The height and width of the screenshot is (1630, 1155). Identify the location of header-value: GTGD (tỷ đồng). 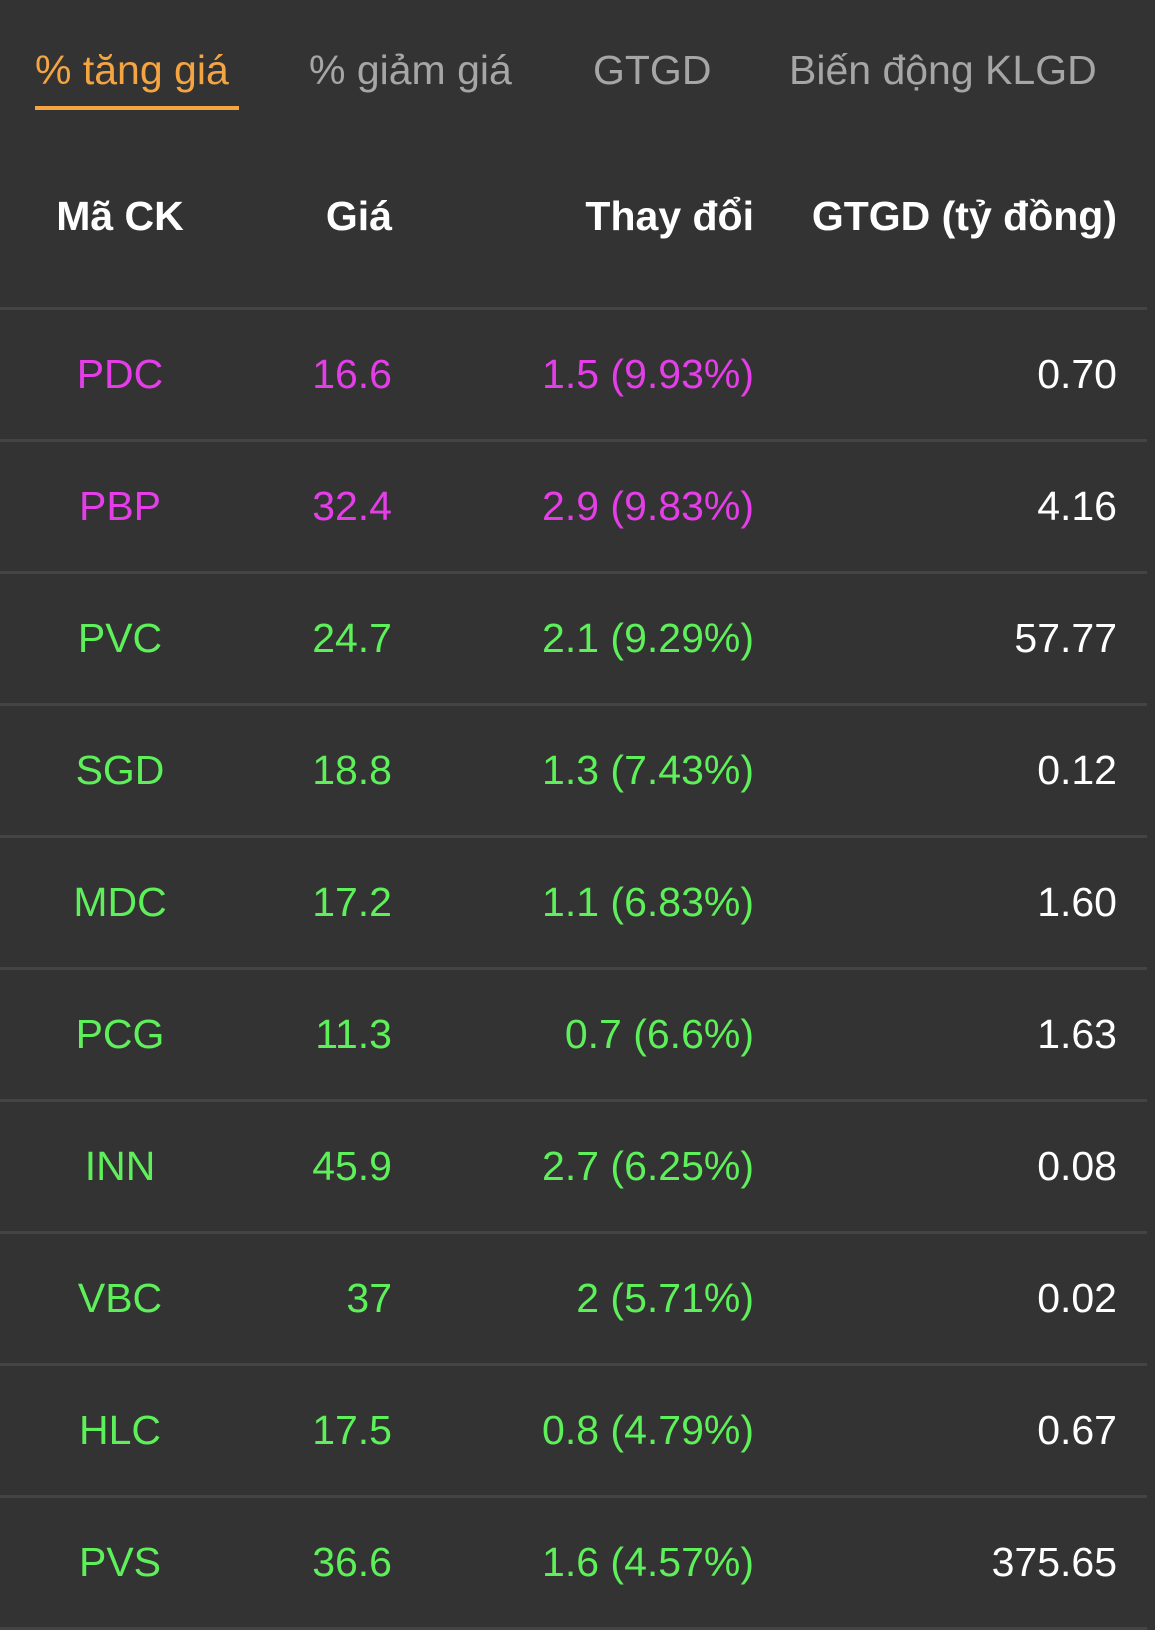
(938, 216).